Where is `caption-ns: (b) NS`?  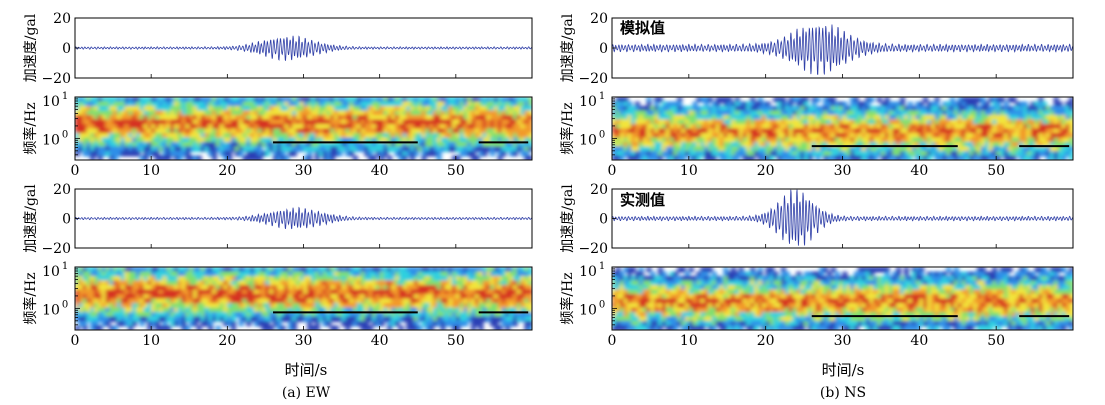
caption-ns: (b) NS is located at coordinates (843, 393).